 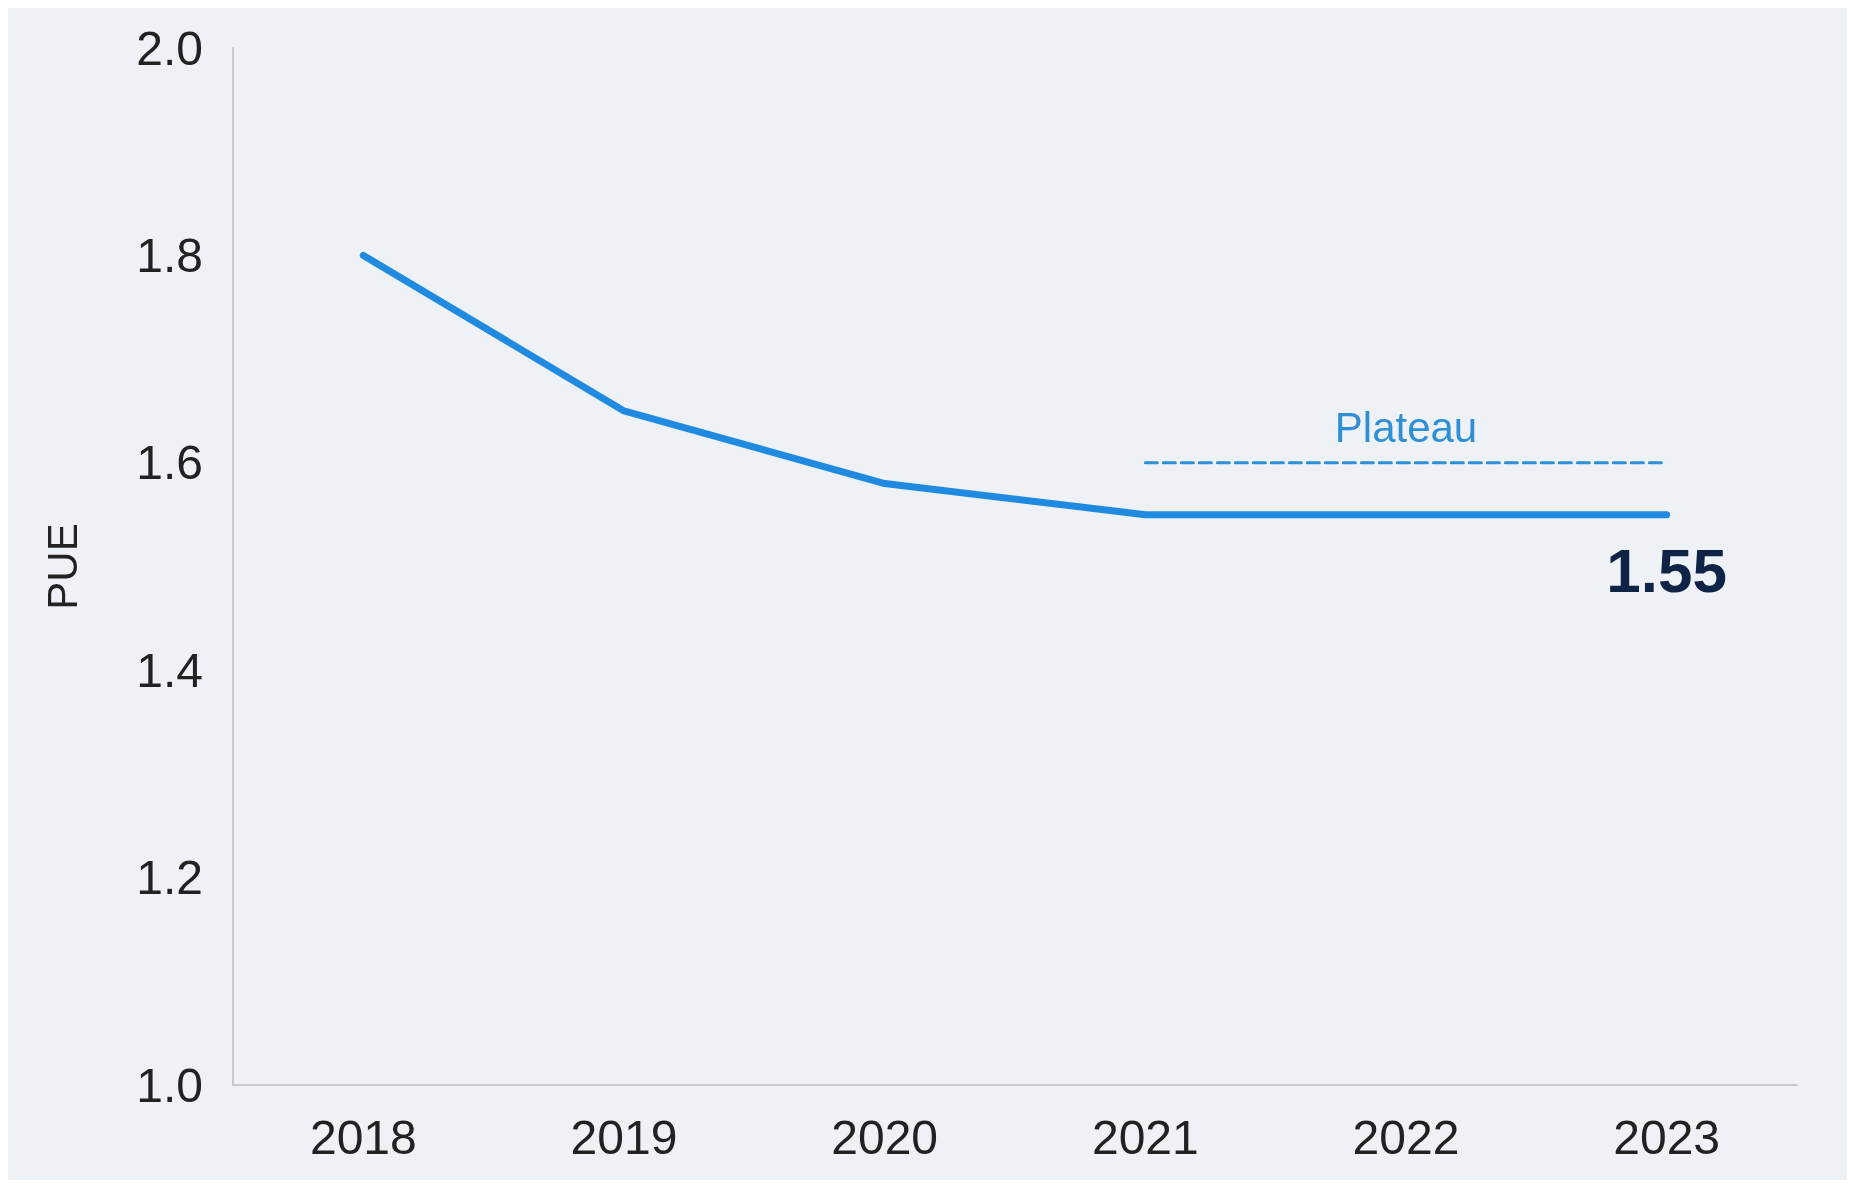 I want to click on x-tick-label: 2021, so click(x=1145, y=1137).